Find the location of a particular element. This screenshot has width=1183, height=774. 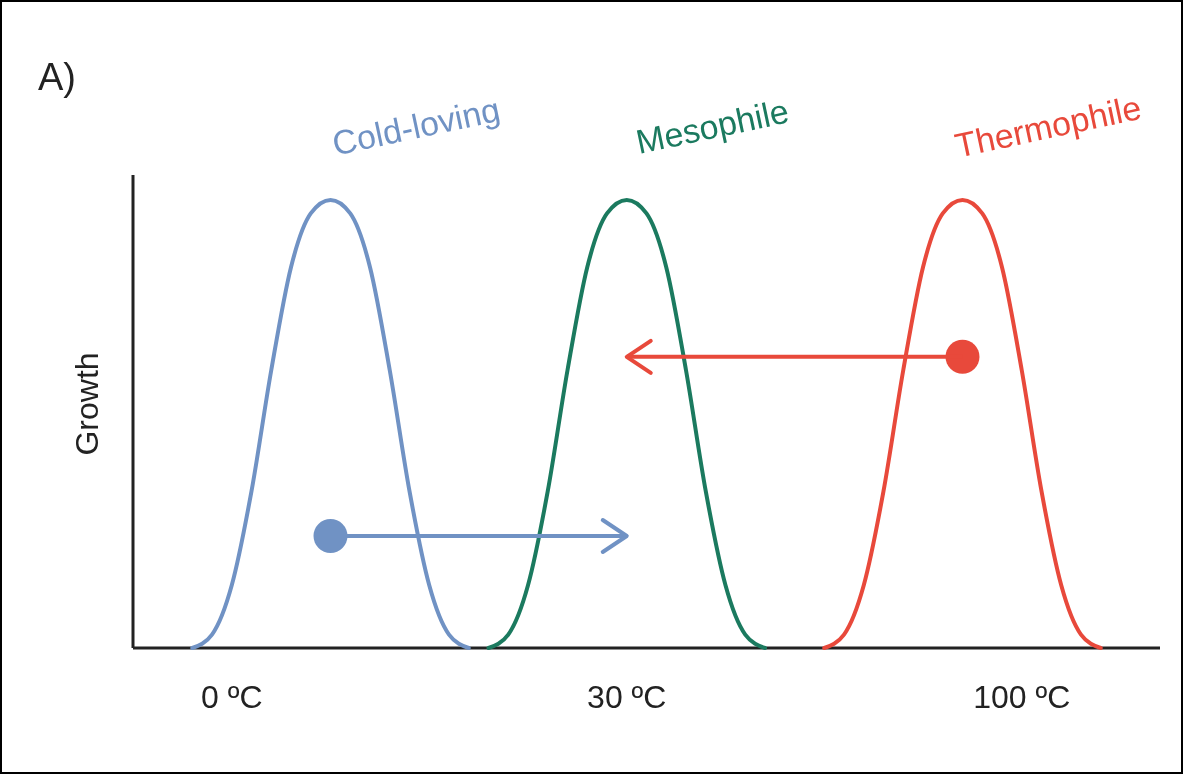

x-tick-label: 0 ºC is located at coordinates (232, 697).